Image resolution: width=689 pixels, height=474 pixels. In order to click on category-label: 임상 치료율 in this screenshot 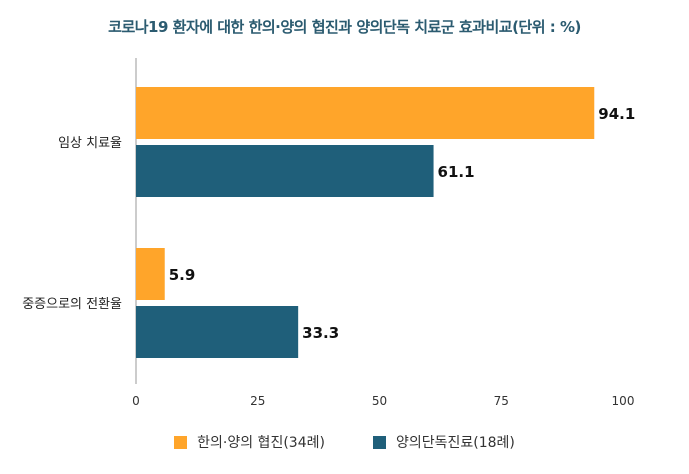, I will do `click(90, 143)`.